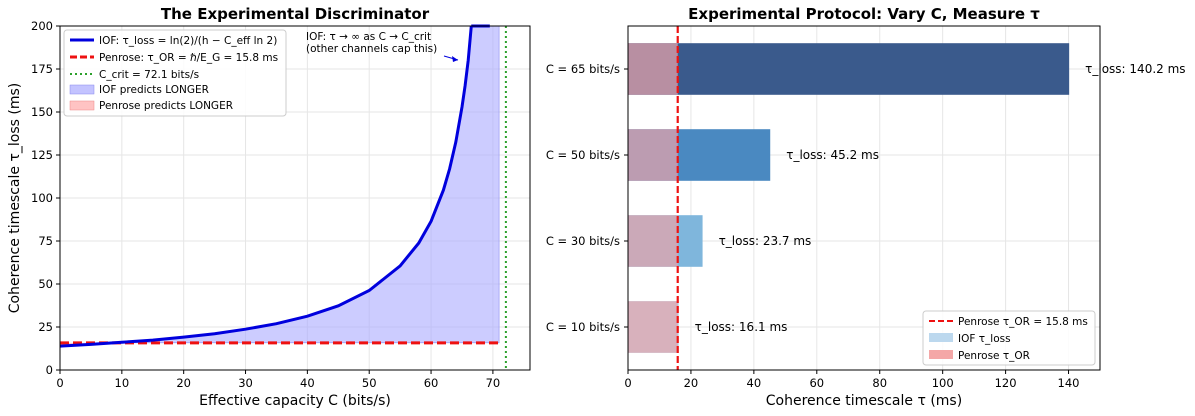  Describe the element at coordinates (166, 106) in the screenshot. I see `legend-label-penrose-fill: Penrose predicts LONGER` at that location.